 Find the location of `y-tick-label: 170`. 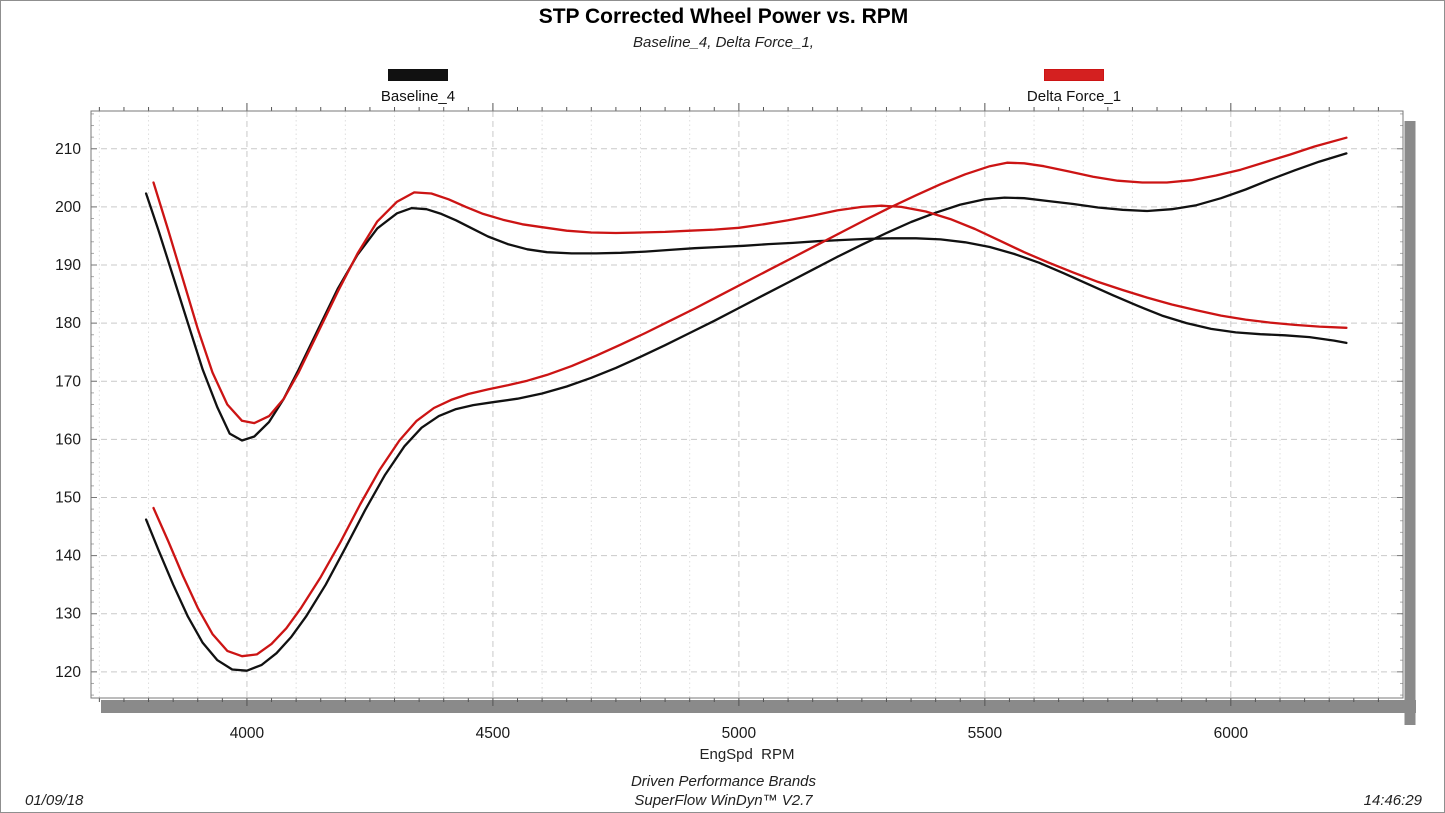

y-tick-label: 170 is located at coordinates (68, 381).